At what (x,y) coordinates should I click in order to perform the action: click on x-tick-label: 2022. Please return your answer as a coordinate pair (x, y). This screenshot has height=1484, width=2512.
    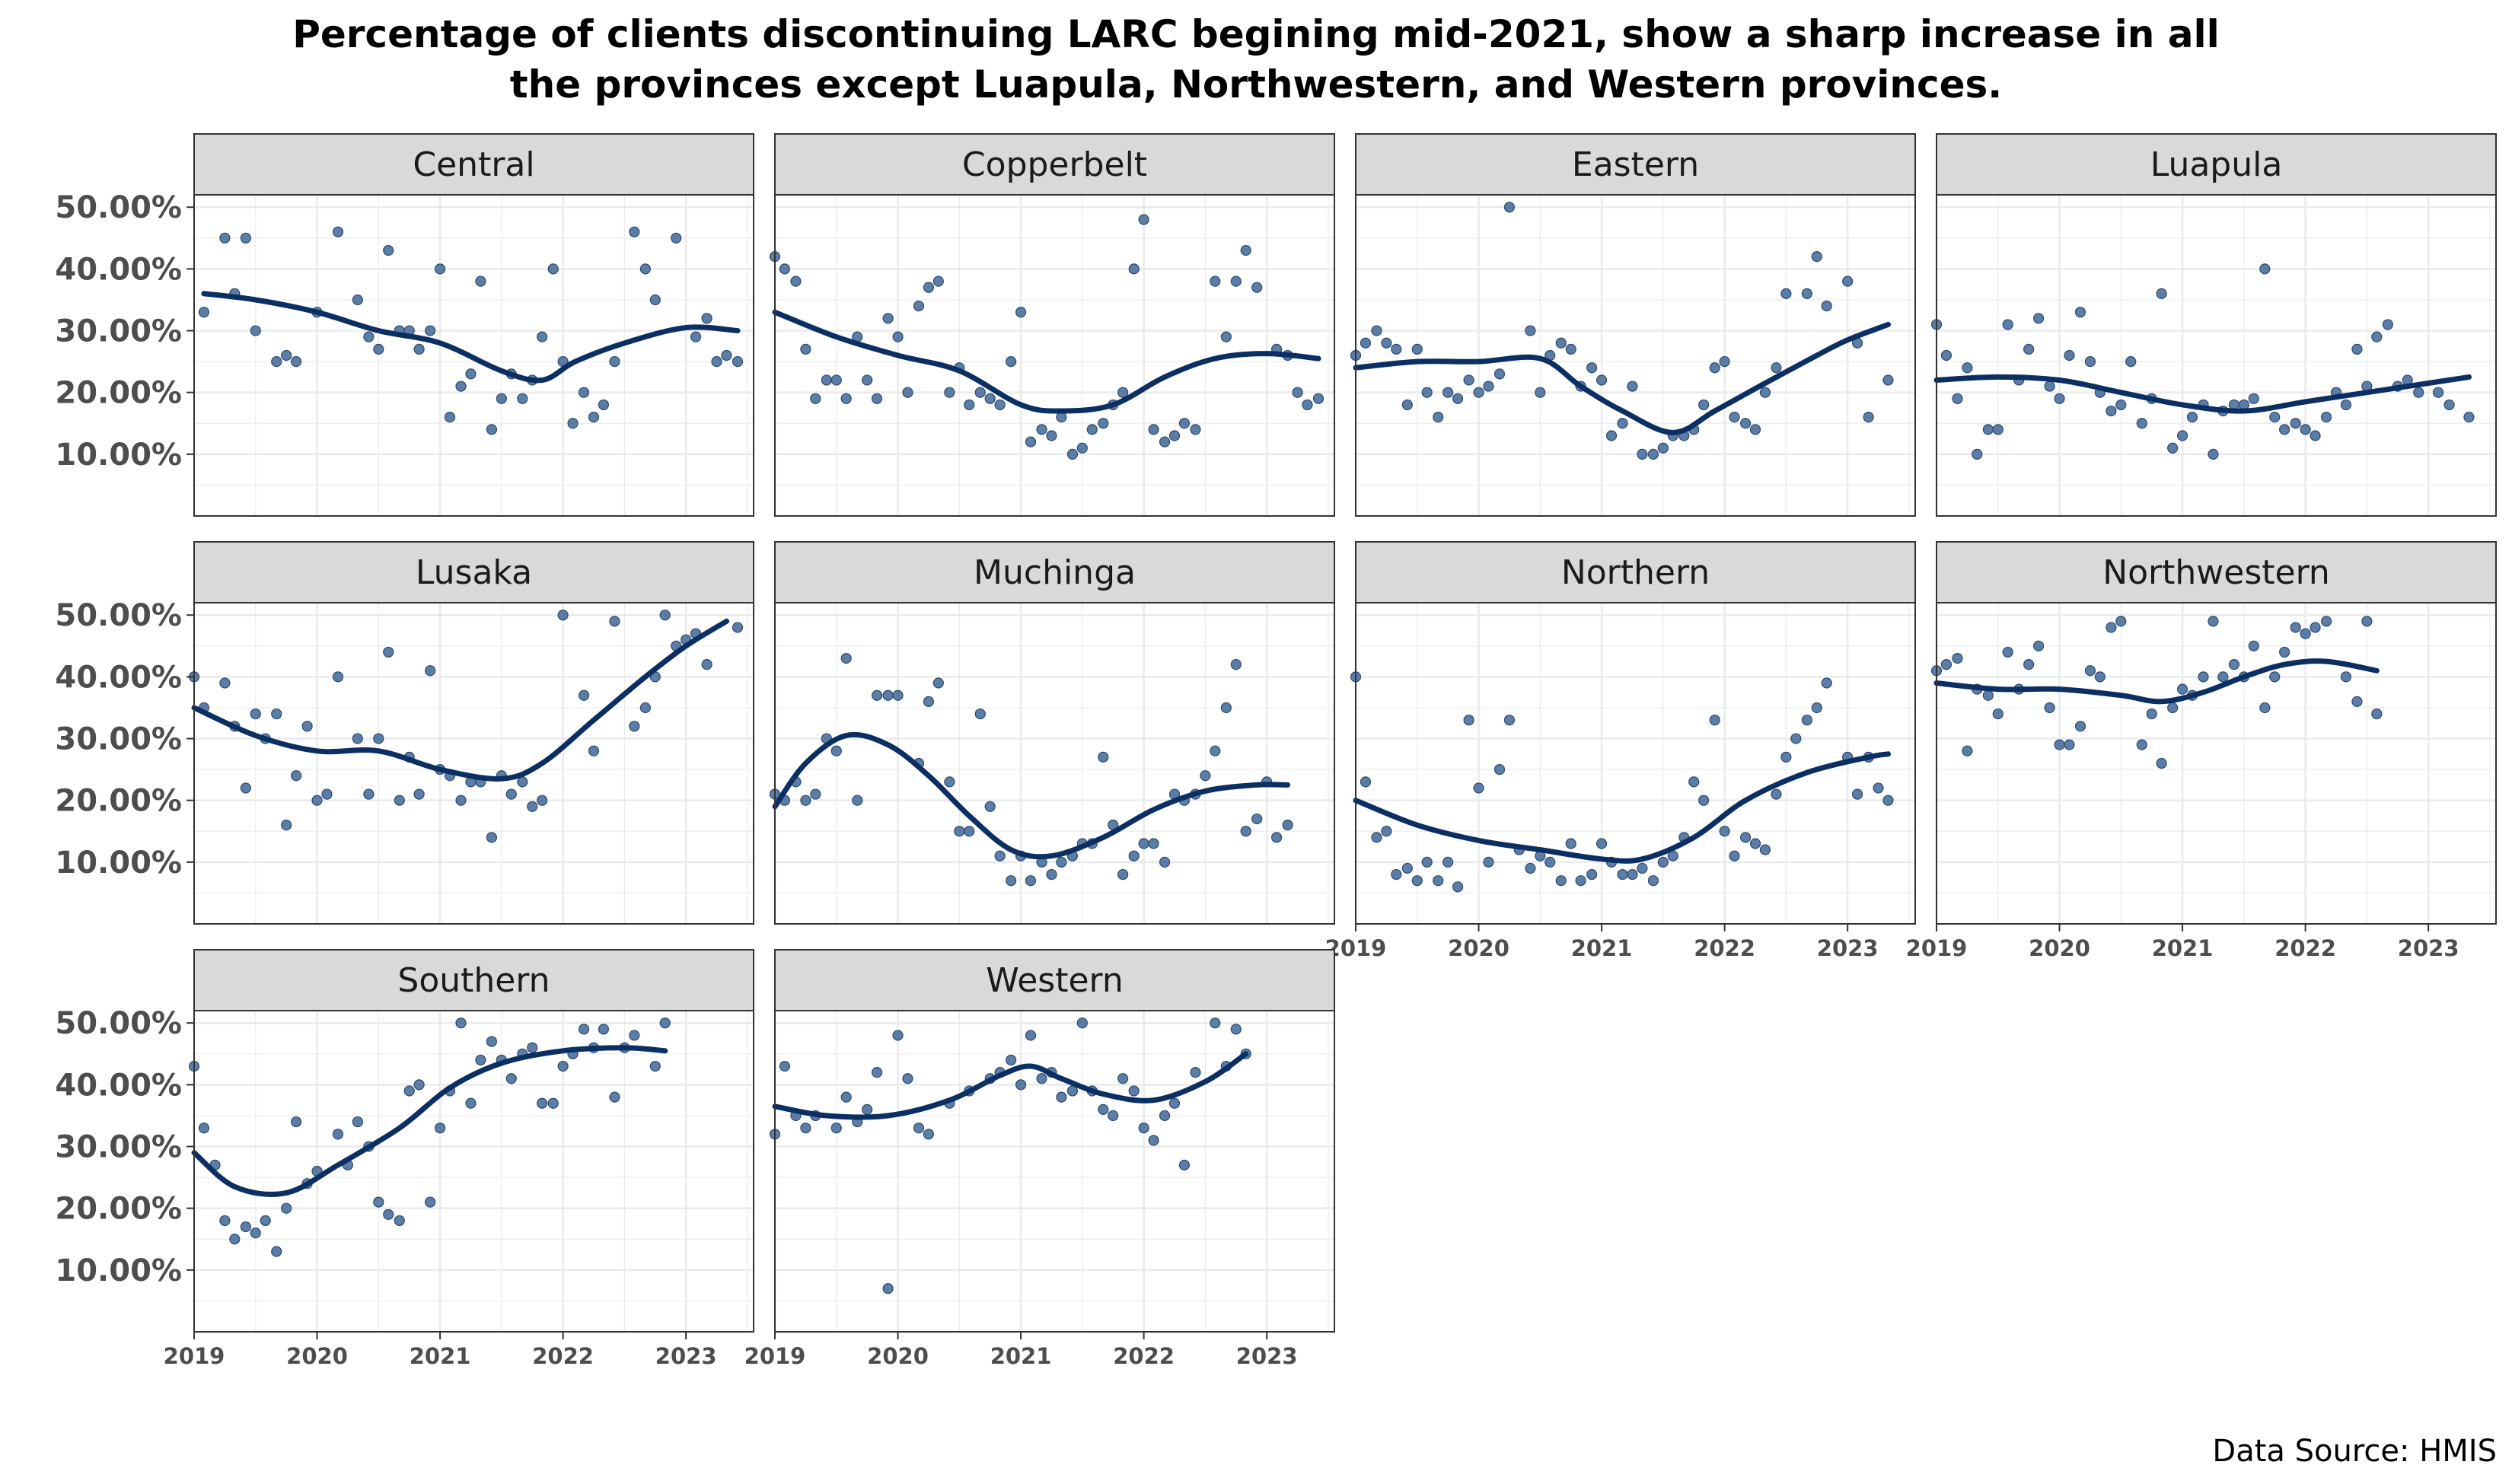
    Looking at the image, I should click on (1724, 948).